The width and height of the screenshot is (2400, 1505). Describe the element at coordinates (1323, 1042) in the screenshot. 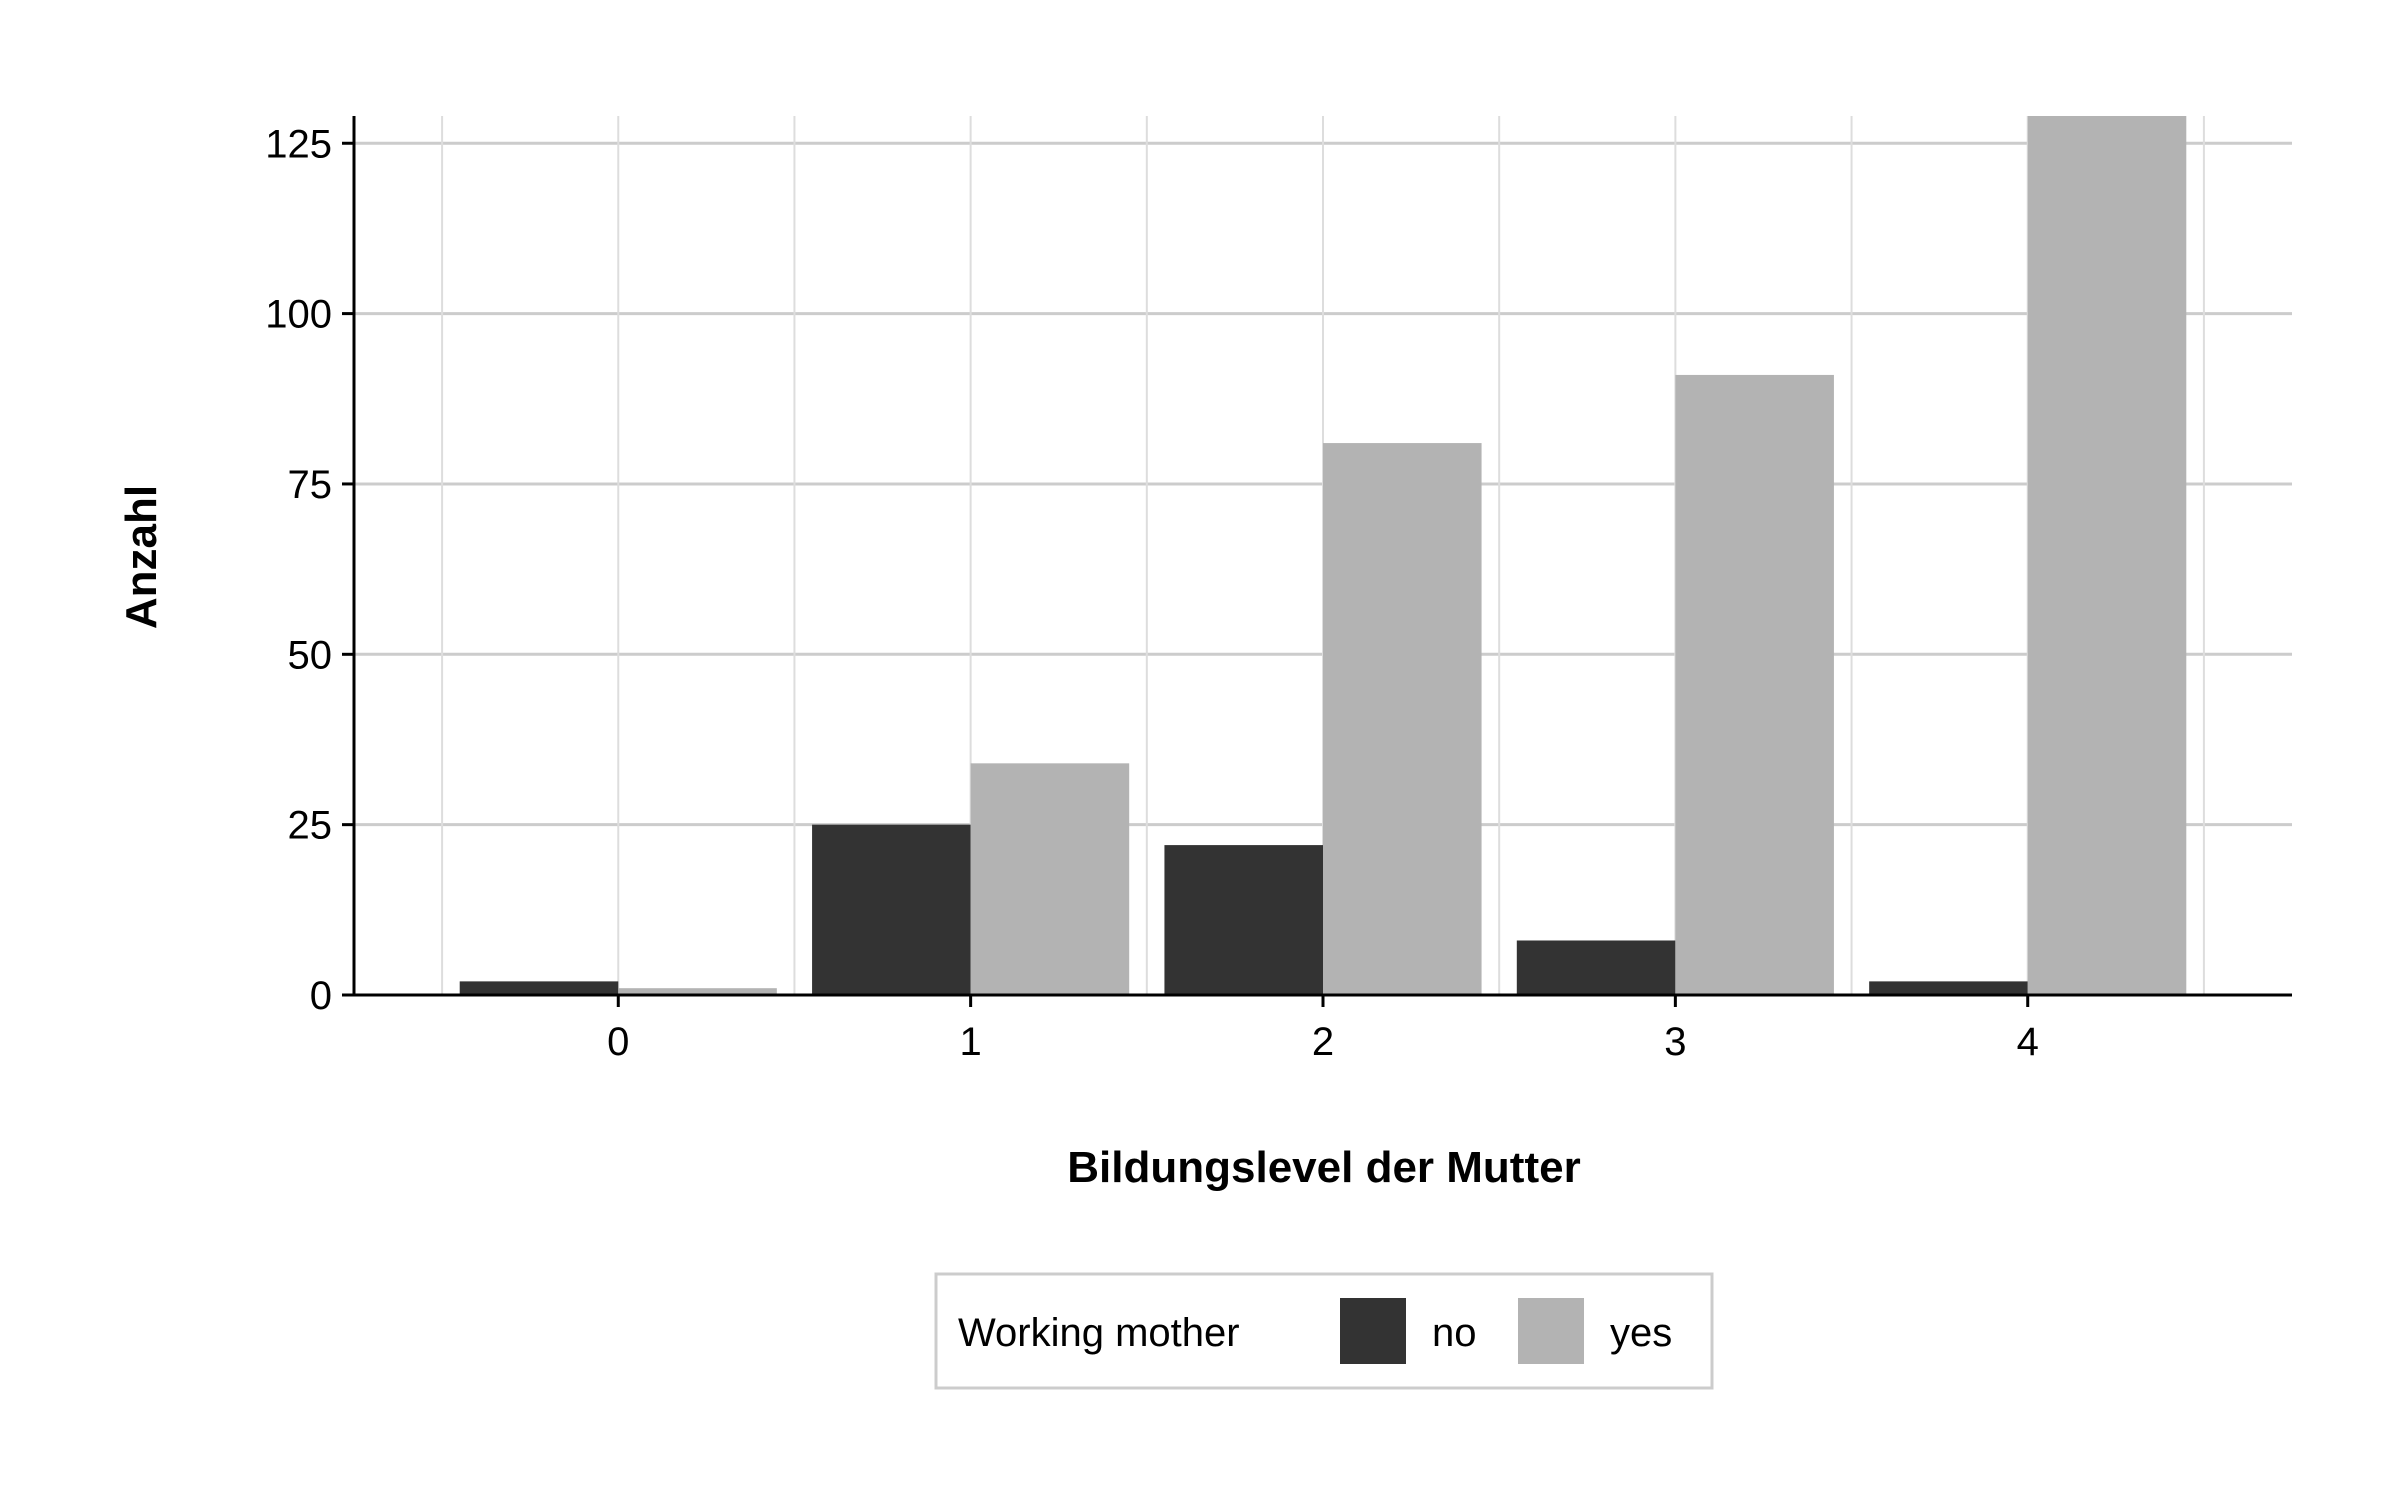

I see `x-tick-label: 2` at that location.